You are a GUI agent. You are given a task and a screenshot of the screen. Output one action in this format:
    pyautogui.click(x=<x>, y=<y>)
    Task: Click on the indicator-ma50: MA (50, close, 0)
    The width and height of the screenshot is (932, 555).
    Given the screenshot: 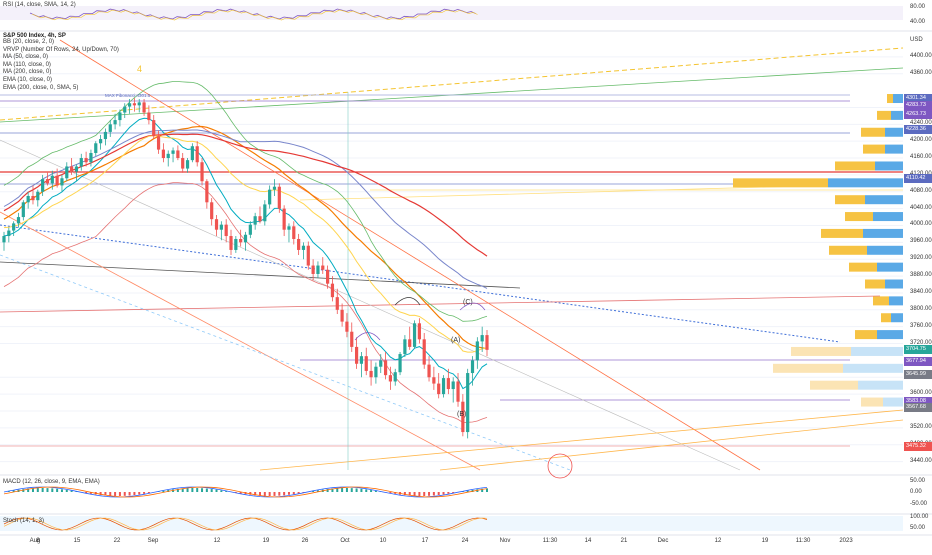 What is the action you would take?
    pyautogui.click(x=61, y=58)
    